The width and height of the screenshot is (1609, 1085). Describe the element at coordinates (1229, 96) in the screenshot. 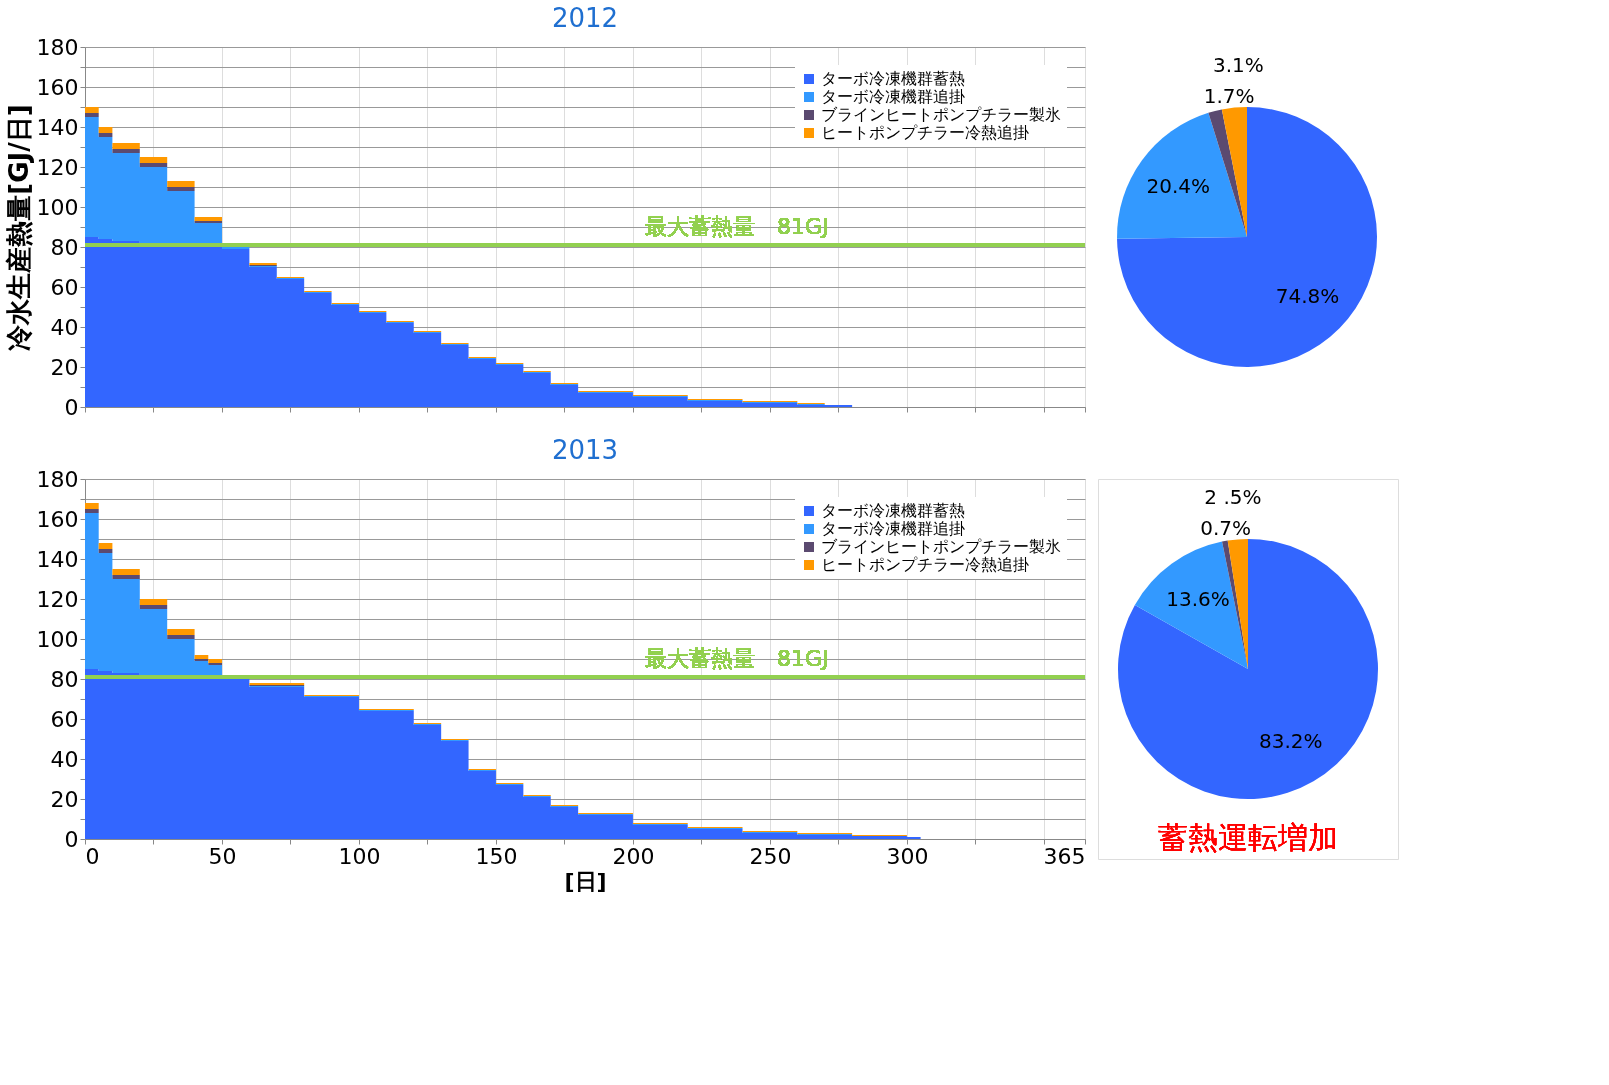

I see `data-label: 1.7%` at that location.